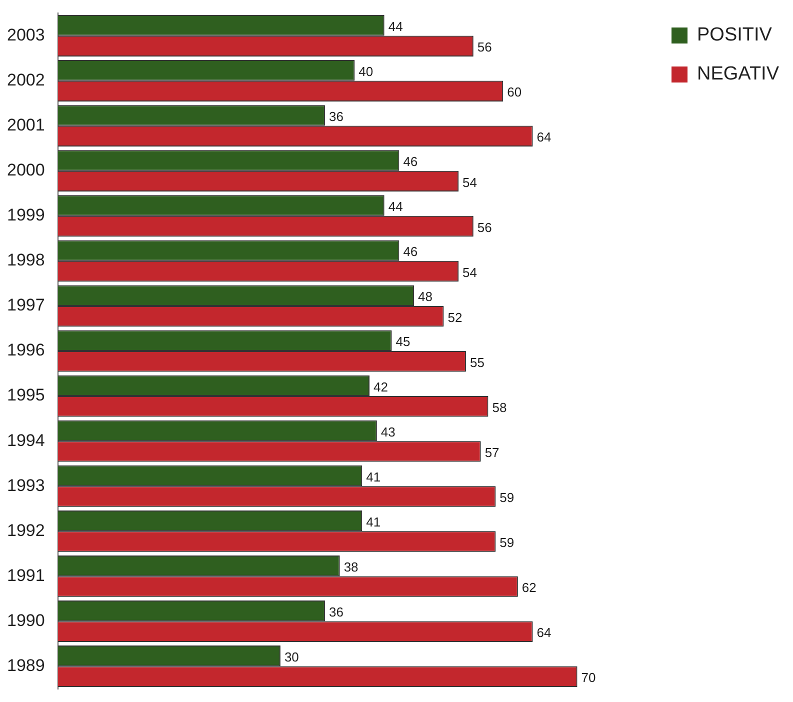 This screenshot has width=793, height=702. What do you see at coordinates (25, 575) in the screenshot?
I see `y-tick-label: 1991` at bounding box center [25, 575].